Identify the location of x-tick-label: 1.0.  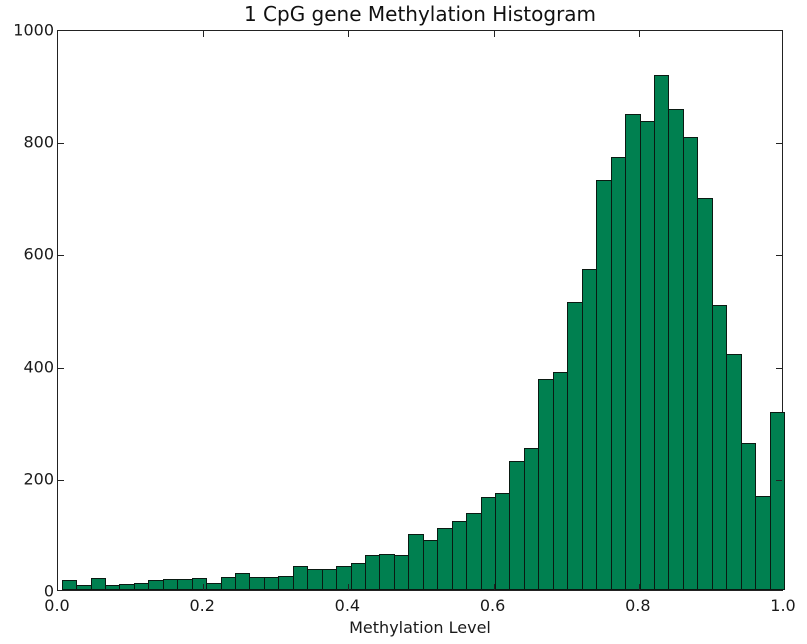
(783, 605).